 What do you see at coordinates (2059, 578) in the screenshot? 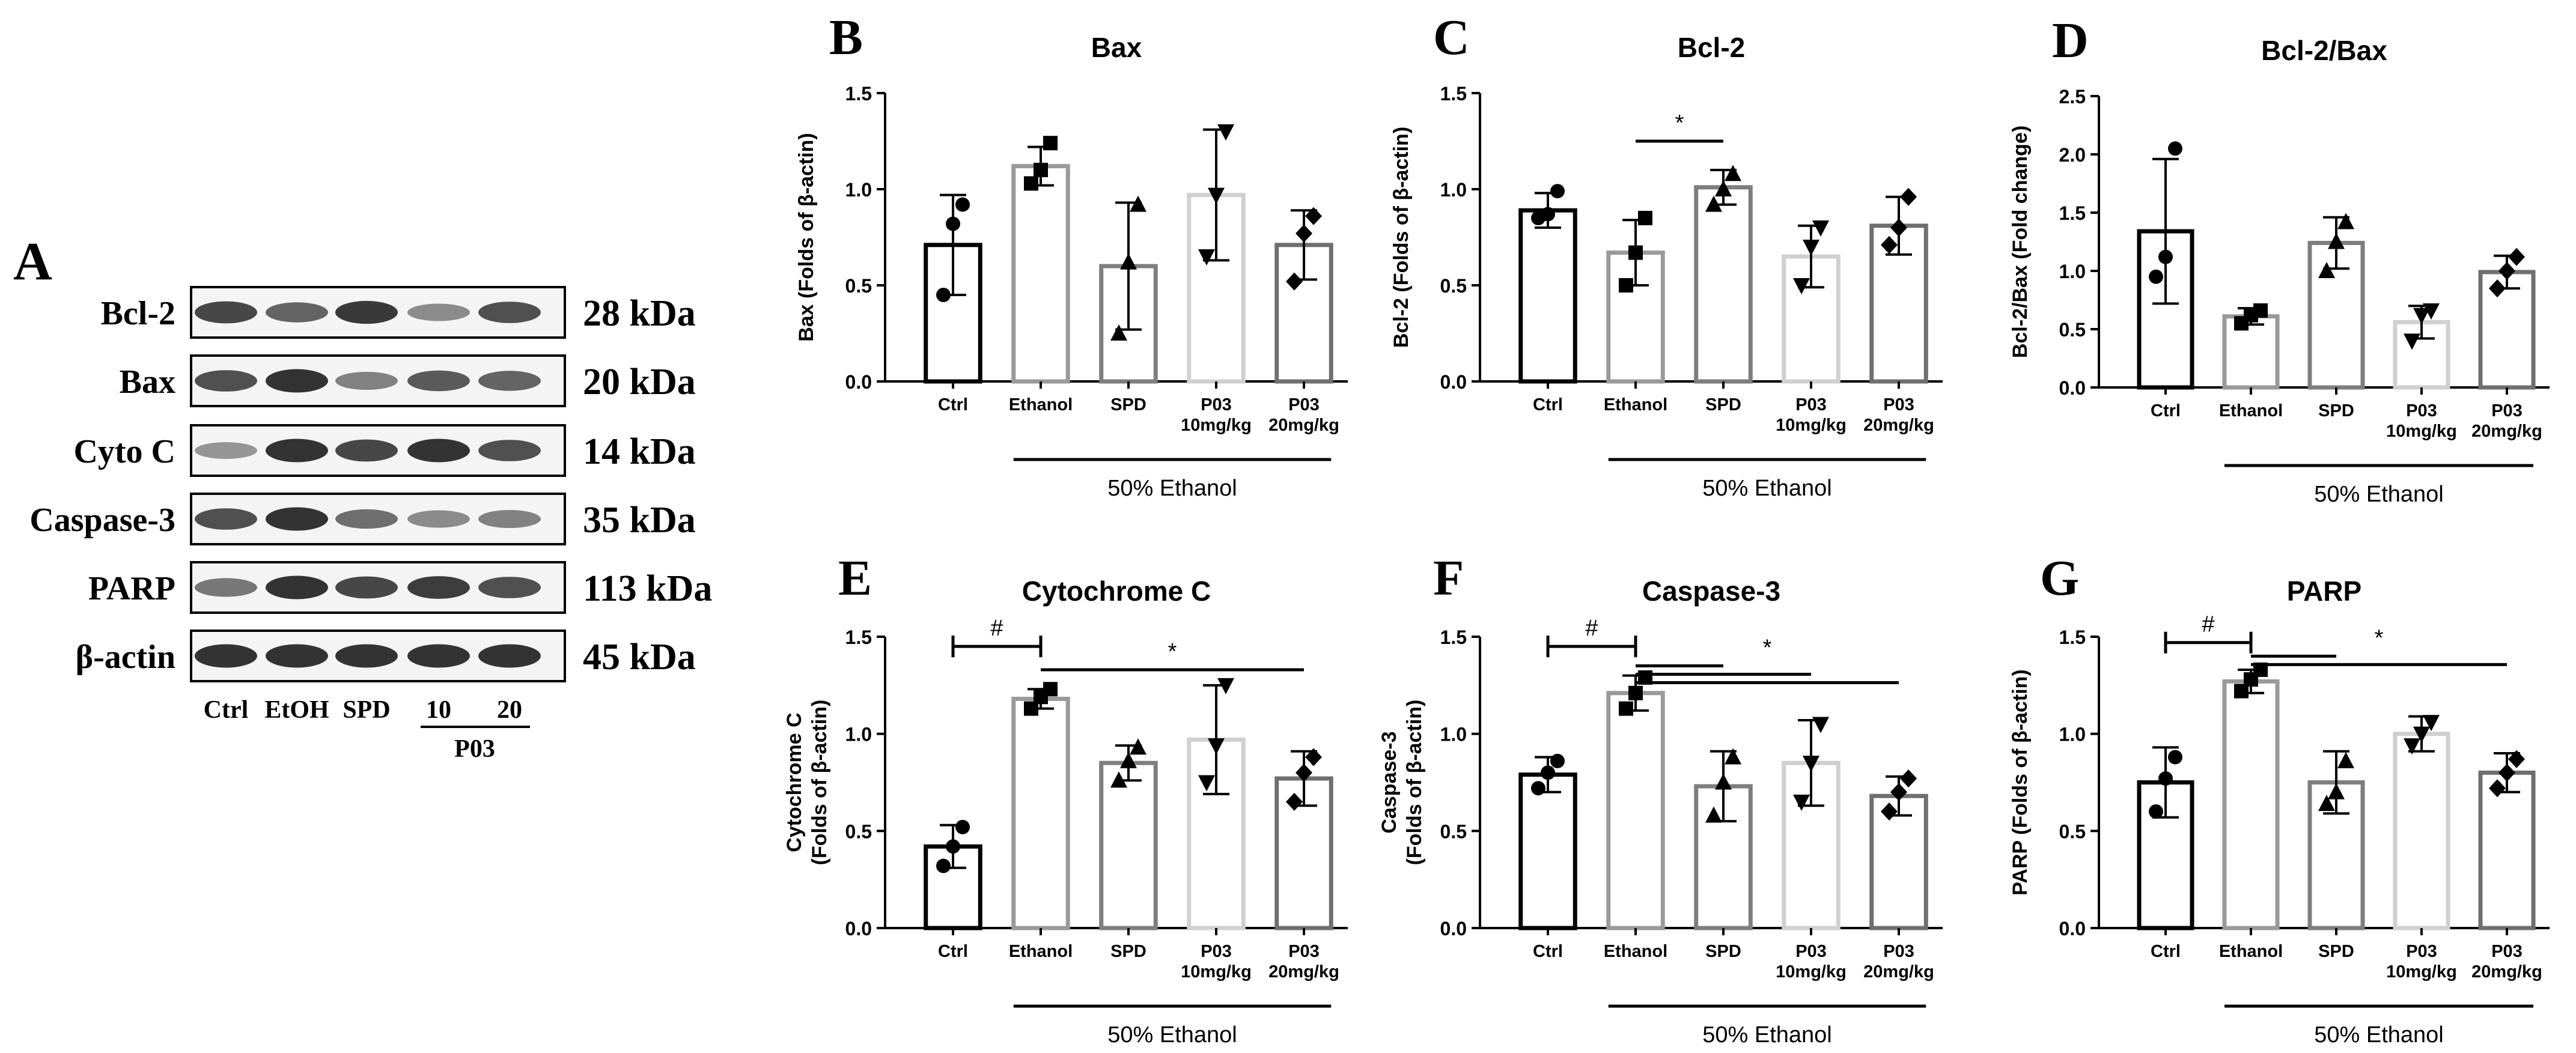
I see `panel-label: G` at bounding box center [2059, 578].